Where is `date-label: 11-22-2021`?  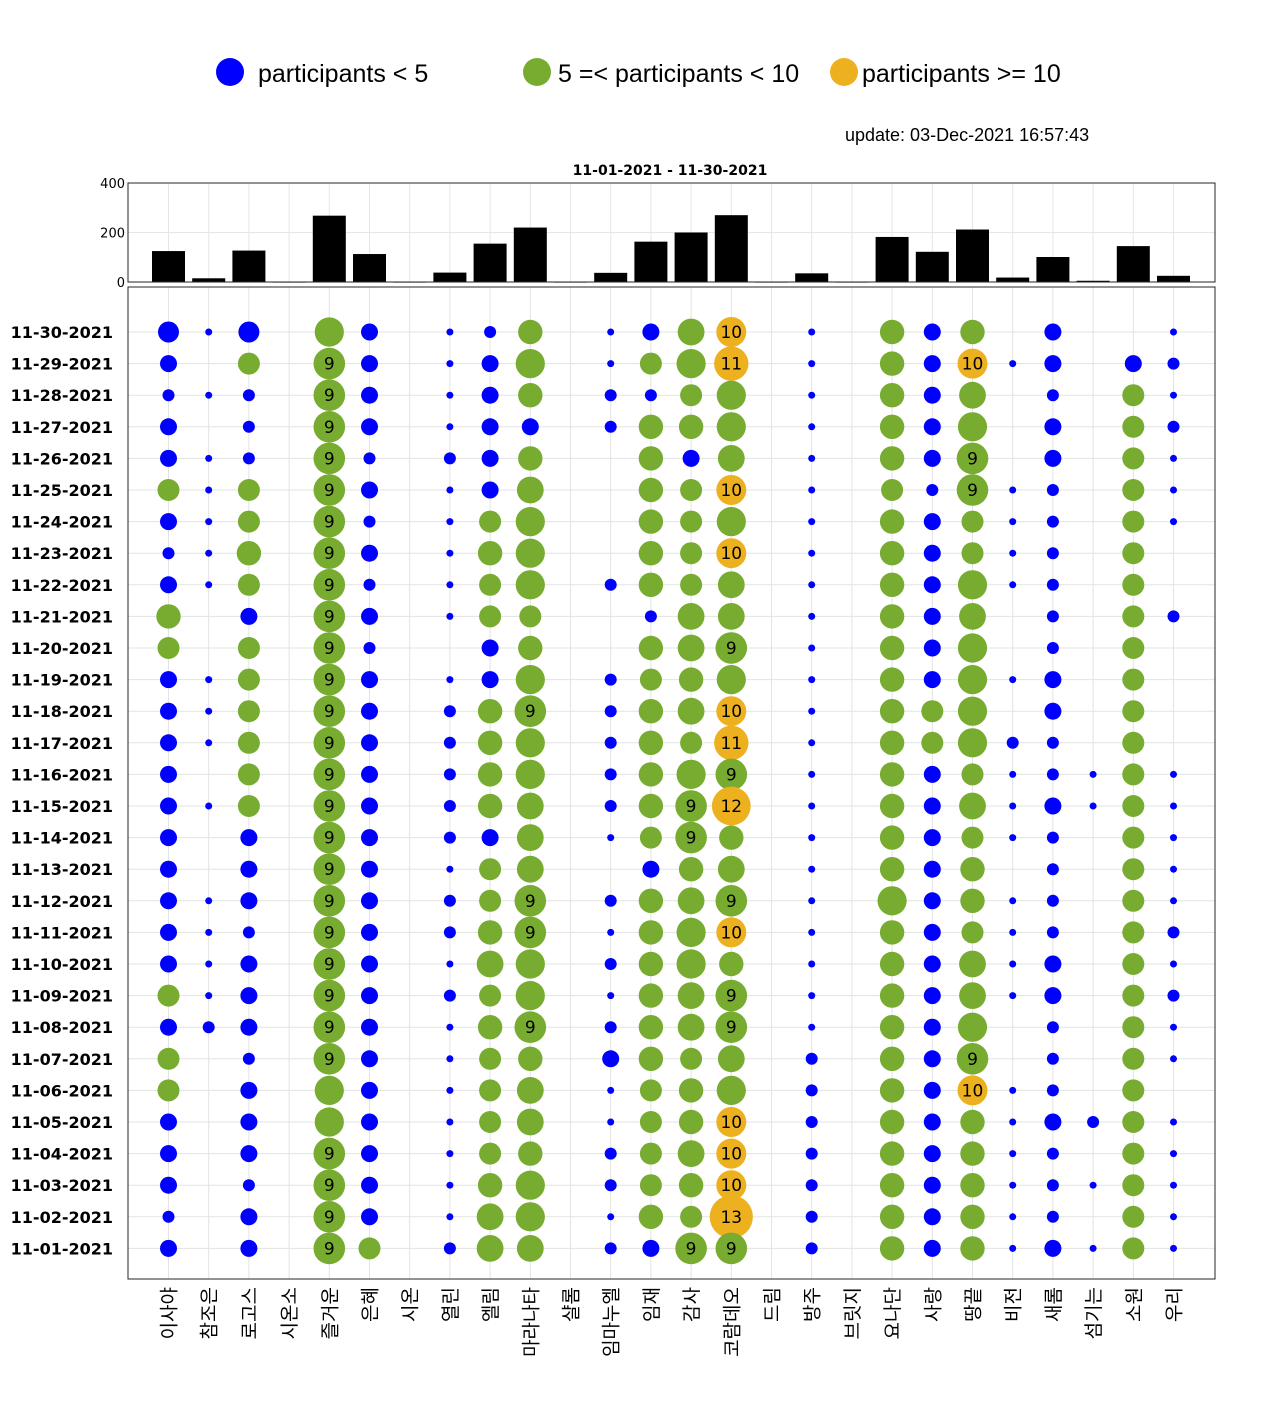
date-label: 11-22-2021 is located at coordinates (62, 585).